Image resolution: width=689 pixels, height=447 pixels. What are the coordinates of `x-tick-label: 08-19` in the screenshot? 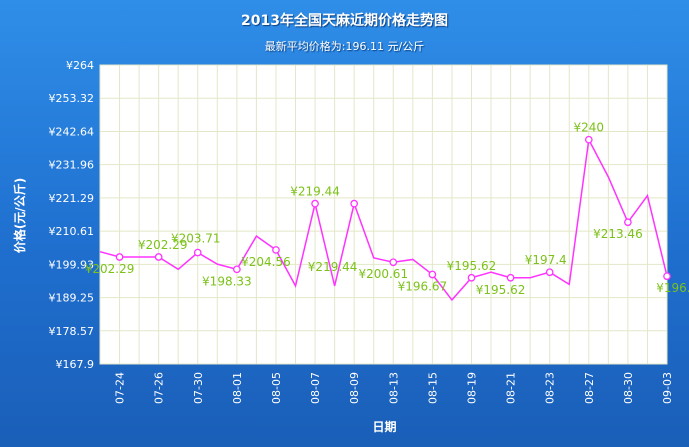 It's located at (471, 388).